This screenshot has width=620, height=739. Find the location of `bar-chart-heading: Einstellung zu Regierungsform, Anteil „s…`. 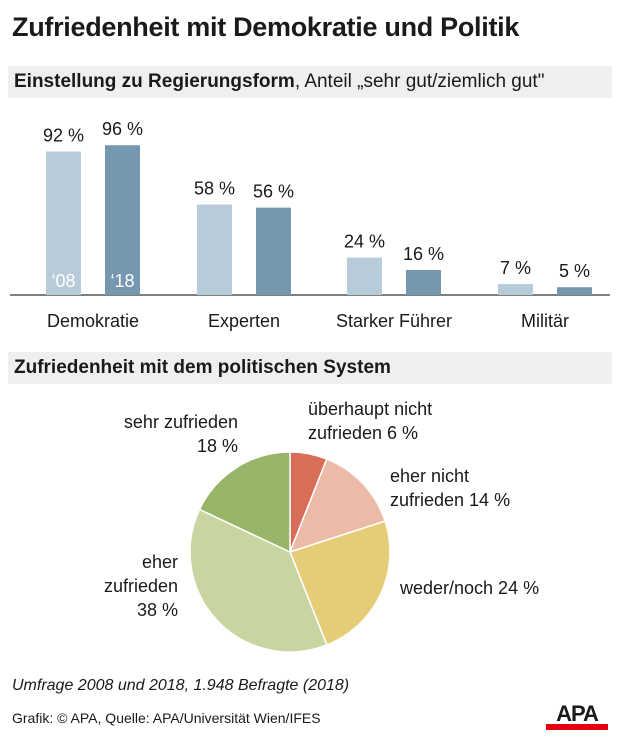

bar-chart-heading: Einstellung zu Regierungsform, Anteil „s… is located at coordinates (310, 82).